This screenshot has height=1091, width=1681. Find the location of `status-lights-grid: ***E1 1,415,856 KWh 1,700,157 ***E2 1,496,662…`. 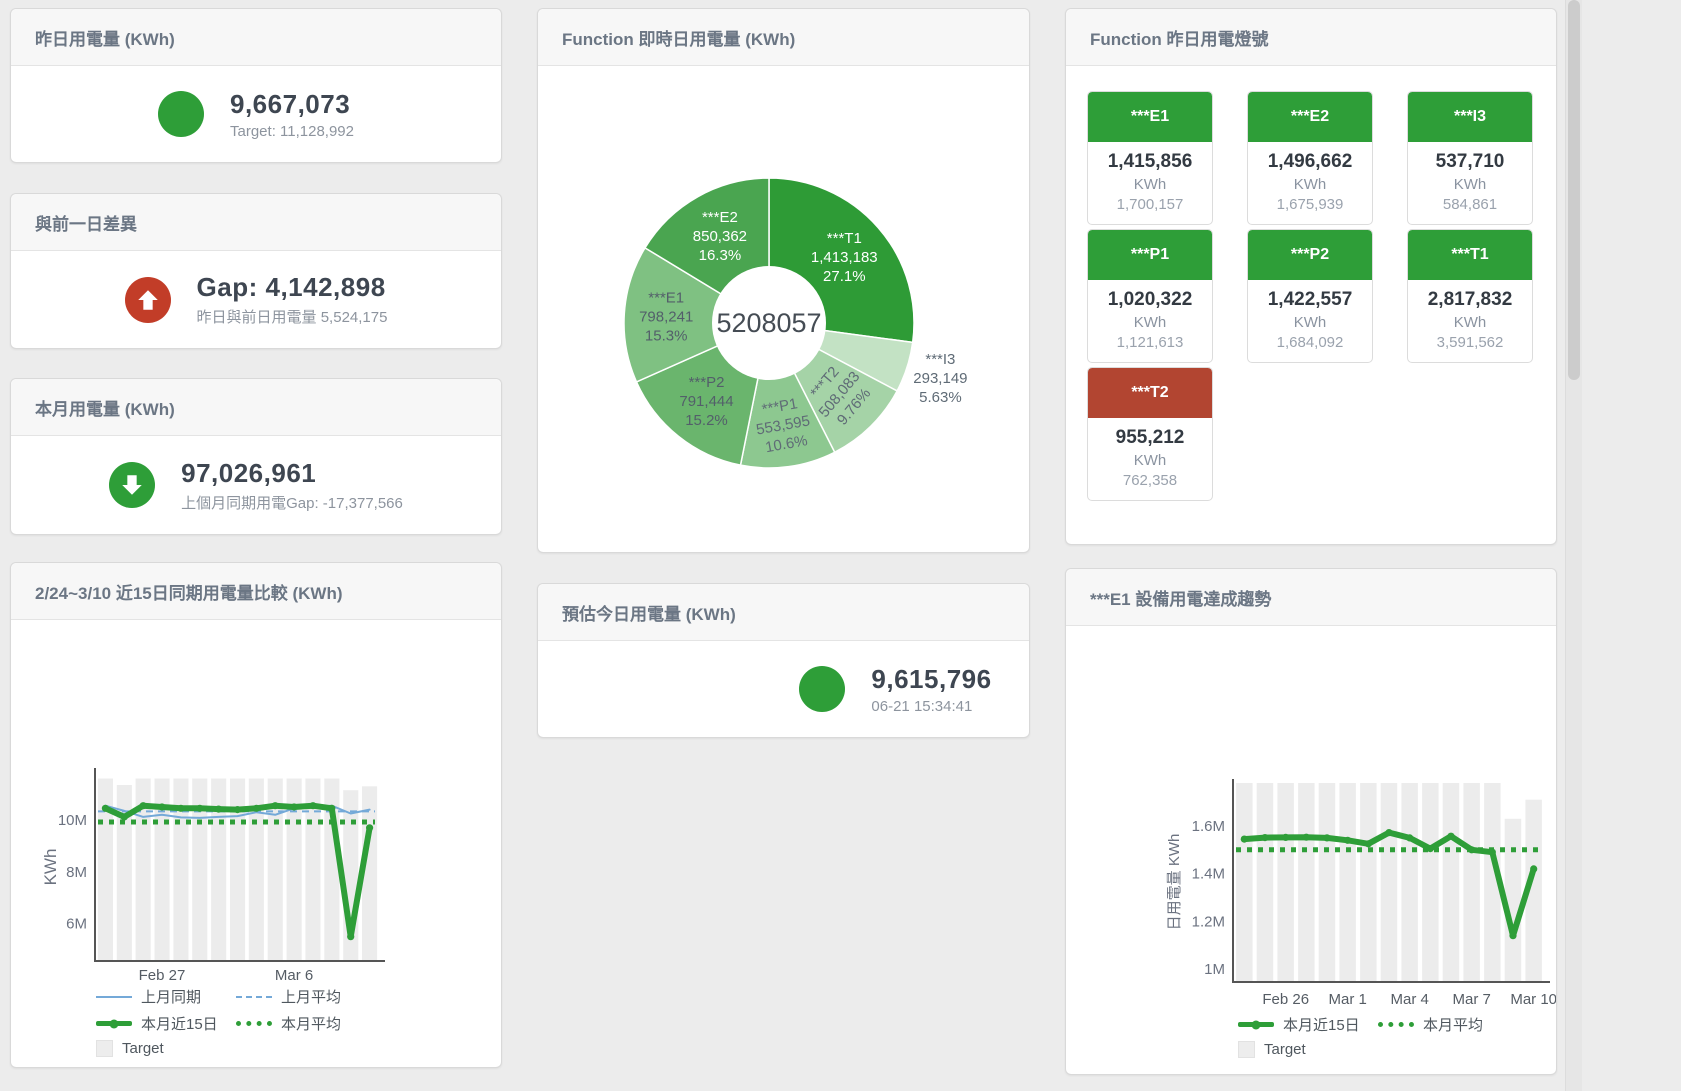

status-lights-grid: ***E1 1,415,856 KWh 1,700,157 ***E2 1,496,662… is located at coordinates (1311, 283).